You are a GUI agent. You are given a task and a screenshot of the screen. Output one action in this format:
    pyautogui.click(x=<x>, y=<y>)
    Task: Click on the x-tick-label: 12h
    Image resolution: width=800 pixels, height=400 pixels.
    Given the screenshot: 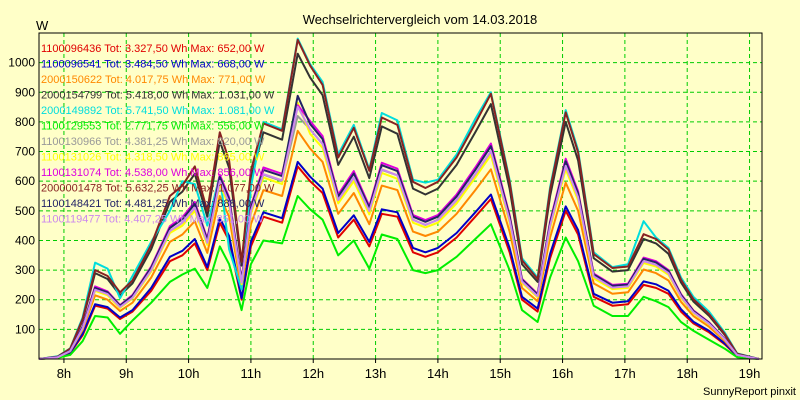 What is the action you would take?
    pyautogui.click(x=313, y=373)
    